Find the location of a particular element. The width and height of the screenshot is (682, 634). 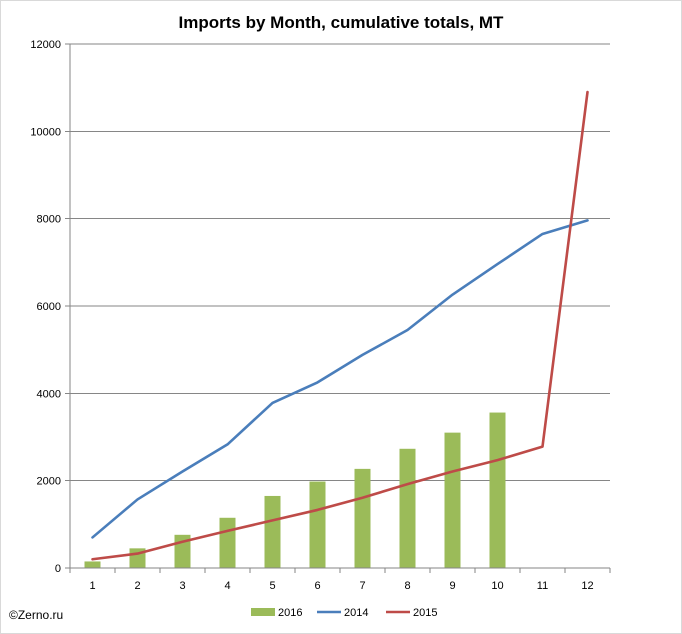

x-tick-label: 10 is located at coordinates (497, 586).